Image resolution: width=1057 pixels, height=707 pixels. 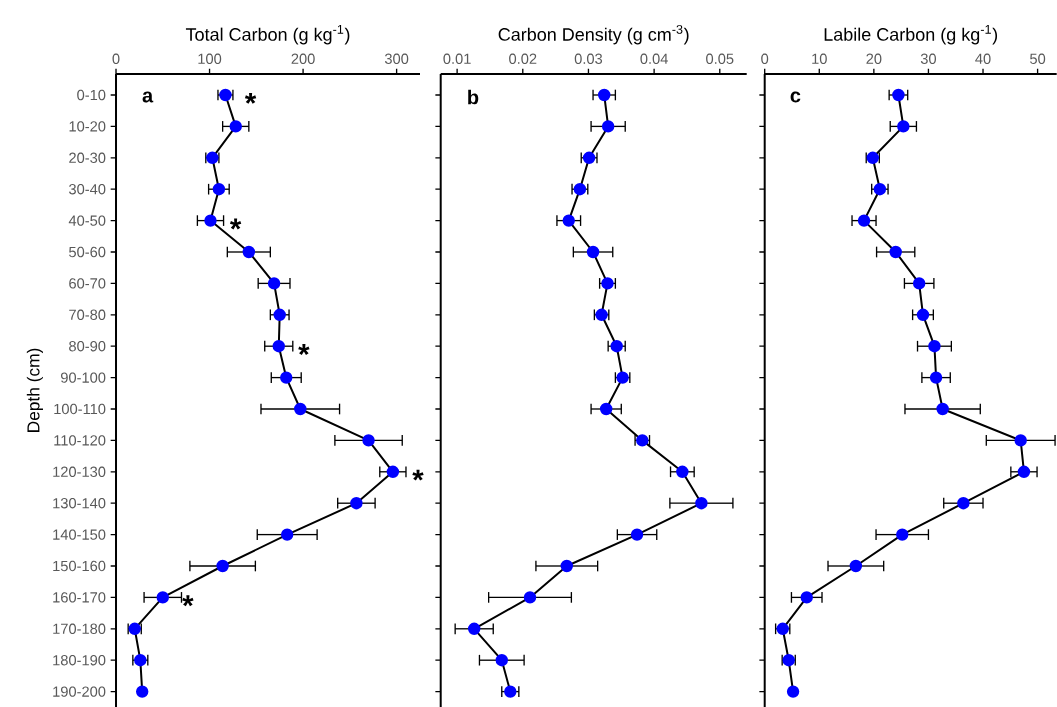 What do you see at coordinates (593, 34) in the screenshot?
I see `x-axis-title: Carbon Density (g cm$^{-3}$)` at bounding box center [593, 34].